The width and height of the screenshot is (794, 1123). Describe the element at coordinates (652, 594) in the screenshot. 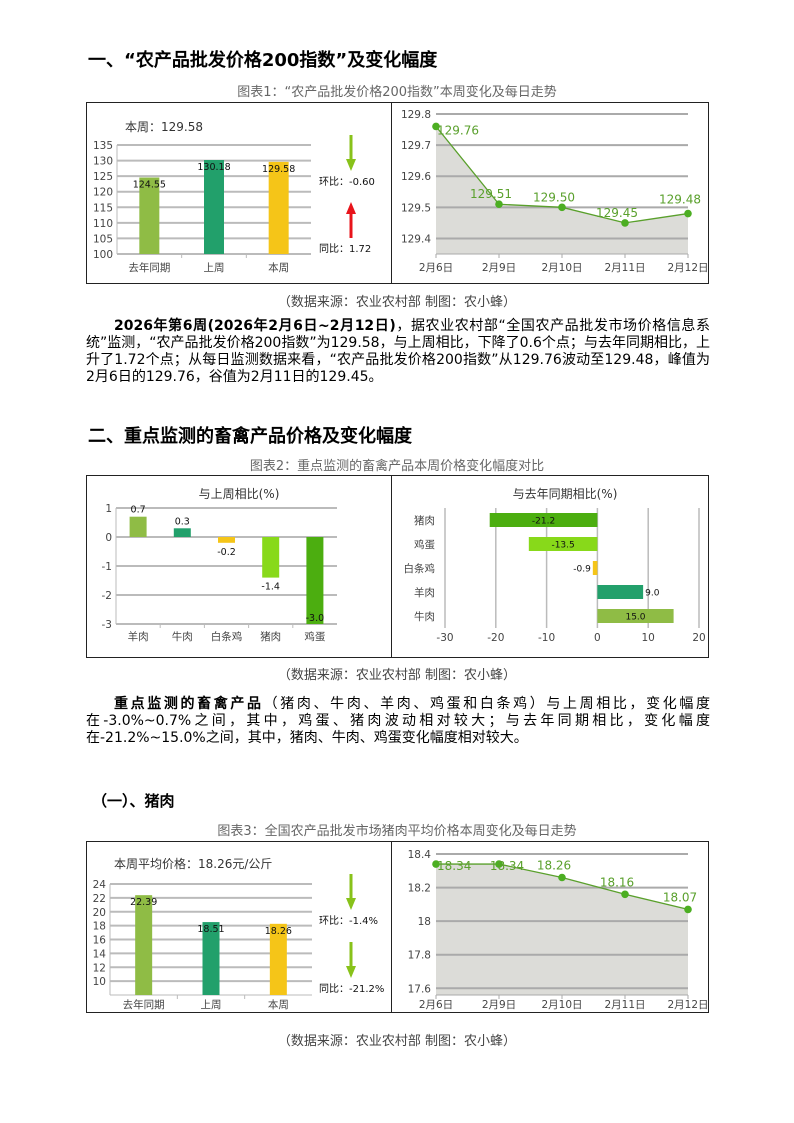

I see `data-label: 9.0` at that location.